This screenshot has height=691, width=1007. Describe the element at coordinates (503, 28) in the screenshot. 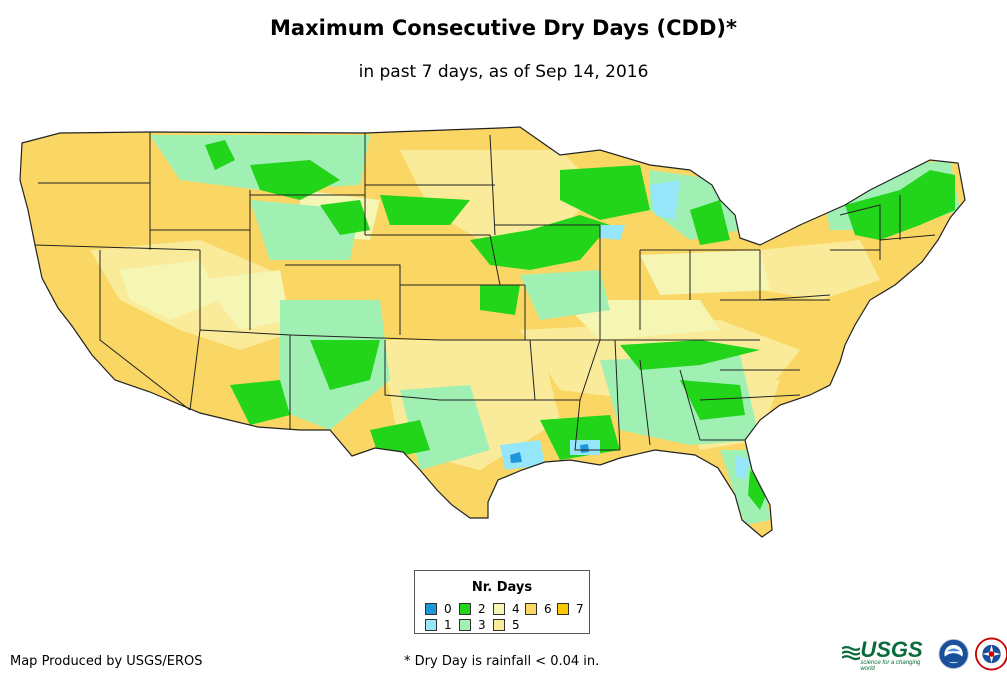

I see `map-title: Maximum Consecutive Dry Days (CDD)*` at that location.